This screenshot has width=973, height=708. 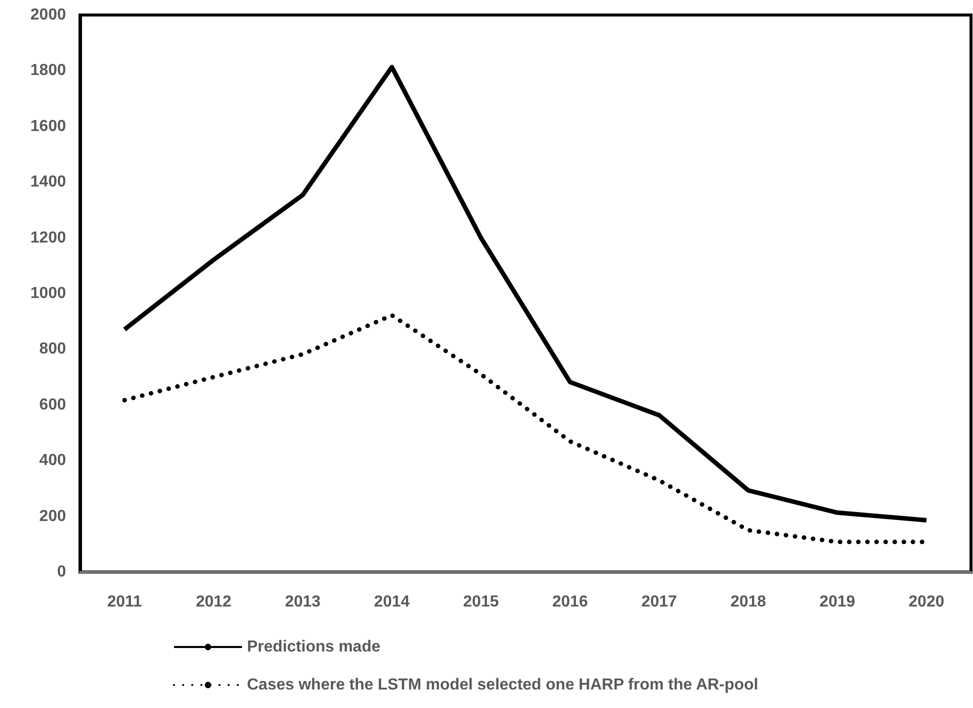 I want to click on x-tick-label: 2019, so click(x=838, y=602).